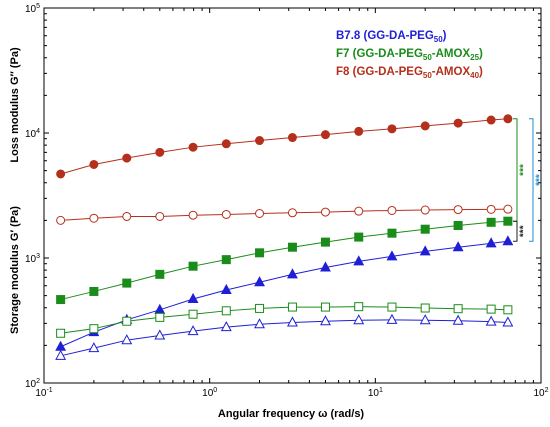 The image size is (550, 427). I want to click on x-axis-label: Angular frequency ω (rad/s), so click(291, 414).